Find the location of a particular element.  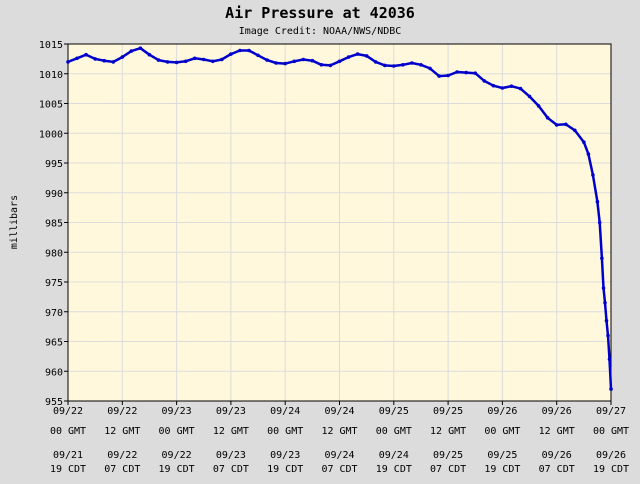

x-tick-label: 09/21 is located at coordinates (68, 455).